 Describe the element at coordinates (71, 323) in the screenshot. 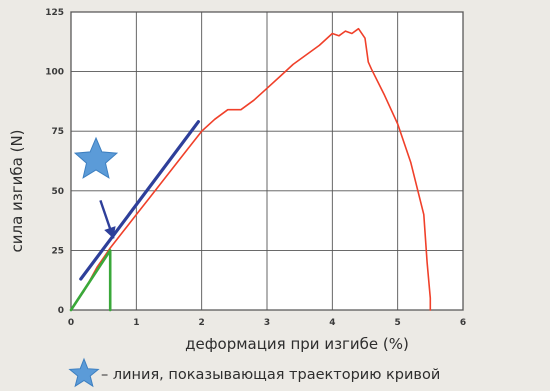

I see `x-tick-label: 0` at that location.